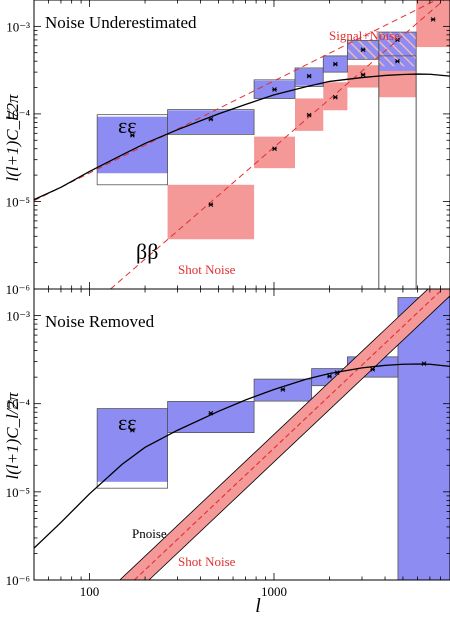  What do you see at coordinates (258, 606) in the screenshot?
I see `x-axis-label: l` at bounding box center [258, 606].